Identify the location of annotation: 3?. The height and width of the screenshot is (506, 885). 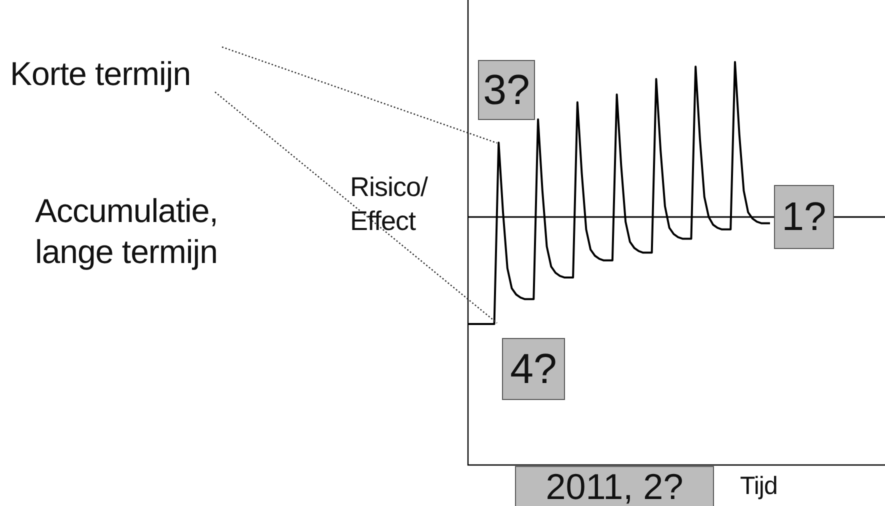
(506, 90).